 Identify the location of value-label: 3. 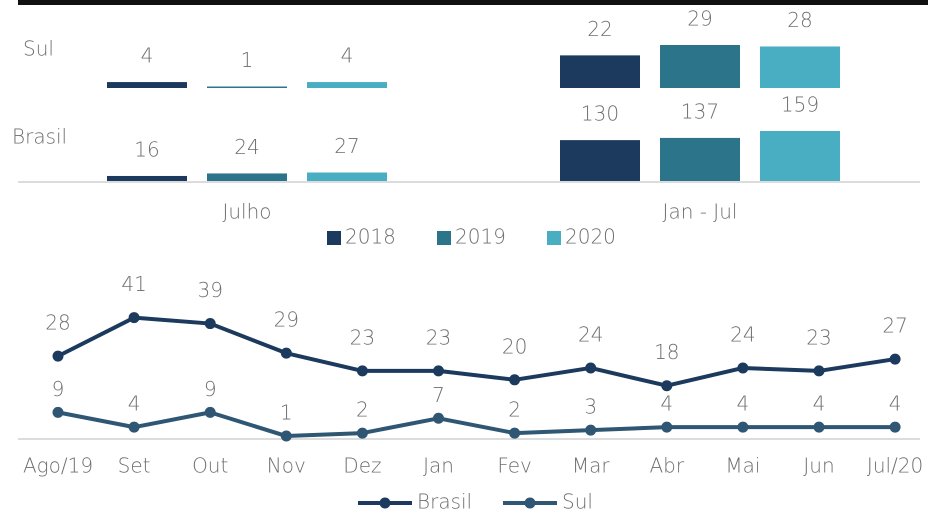
(590, 407).